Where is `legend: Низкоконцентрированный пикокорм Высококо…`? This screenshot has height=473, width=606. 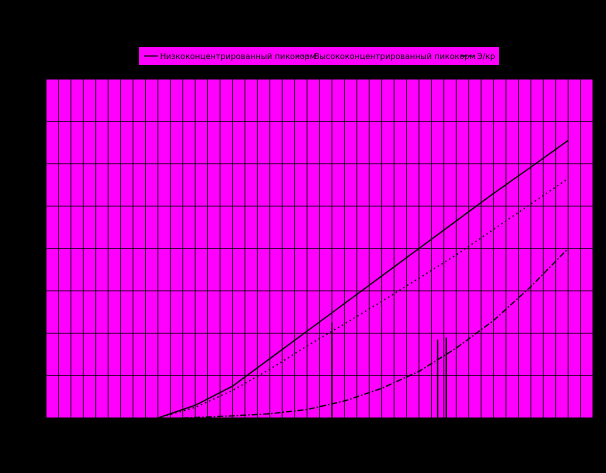 legend: Низкоконцентрированный пикокорм Высококо… is located at coordinates (319, 56).